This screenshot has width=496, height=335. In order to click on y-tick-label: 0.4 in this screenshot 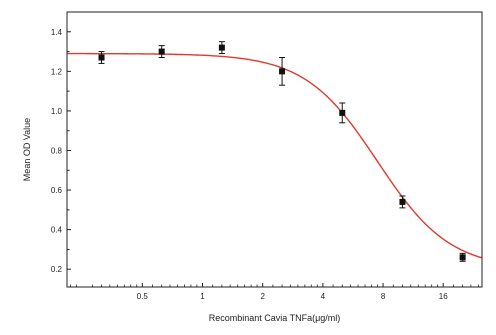, I will do `click(57, 230)`.